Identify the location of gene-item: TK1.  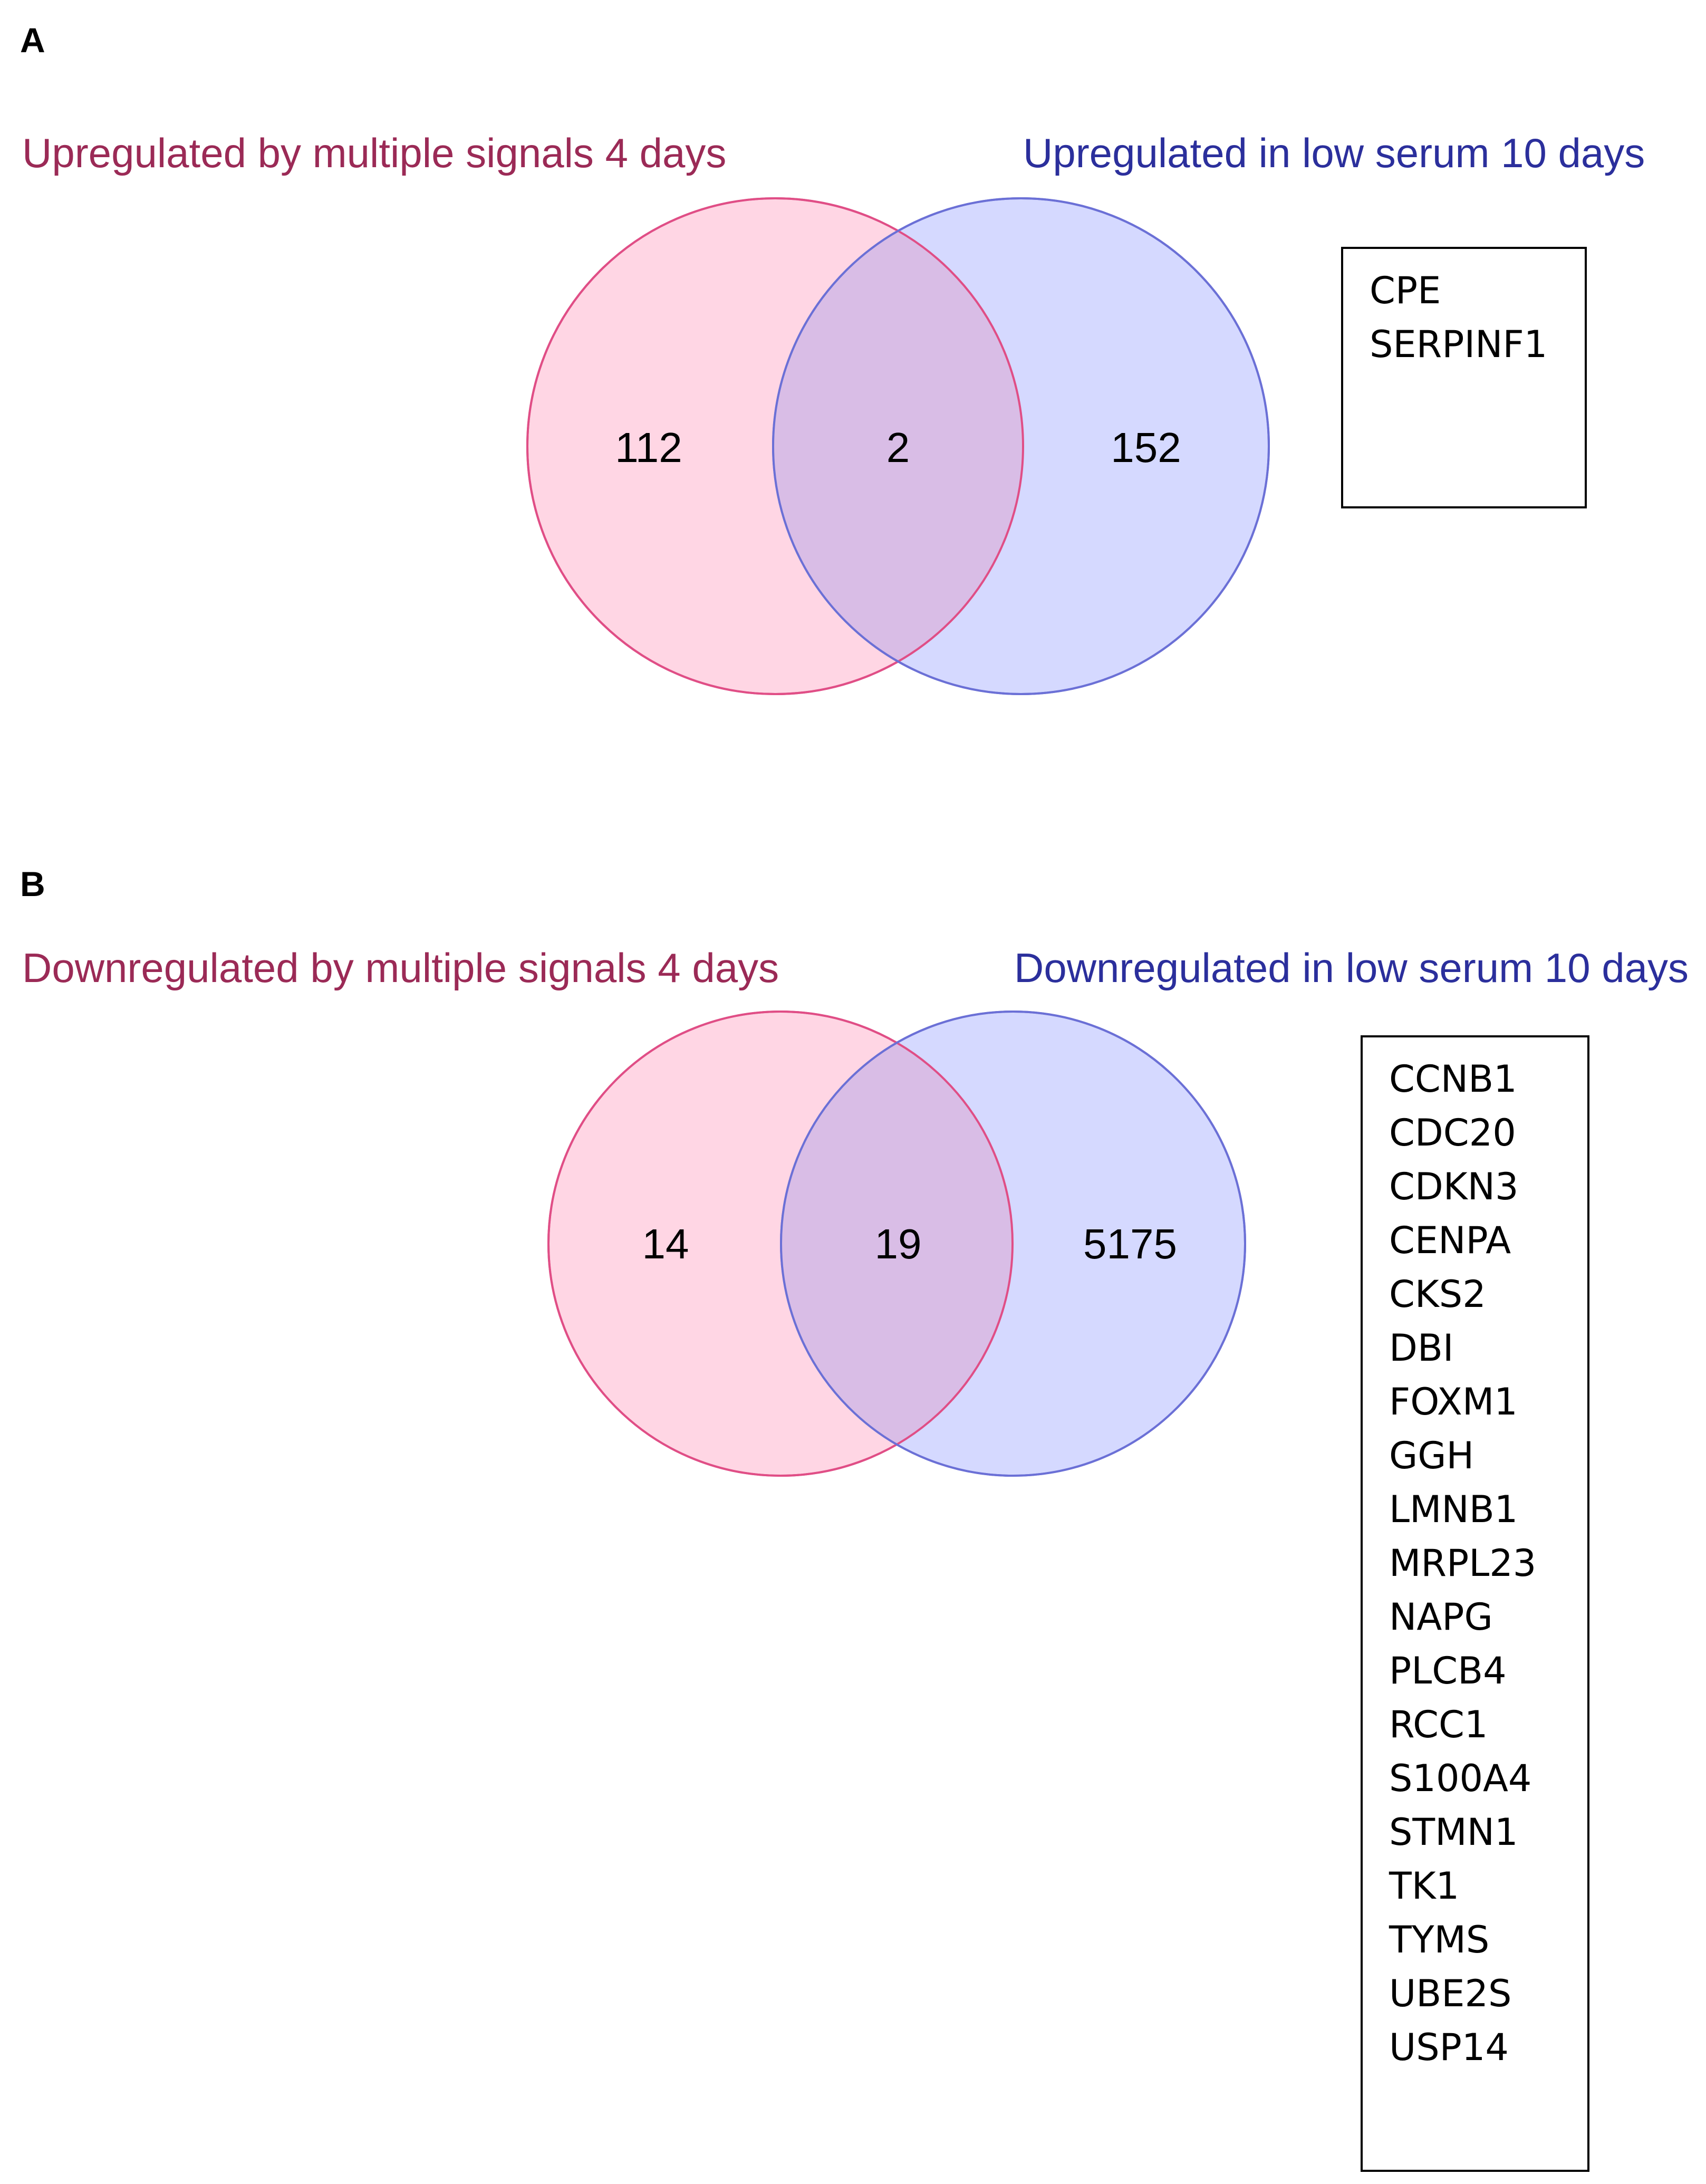
(1424, 1886).